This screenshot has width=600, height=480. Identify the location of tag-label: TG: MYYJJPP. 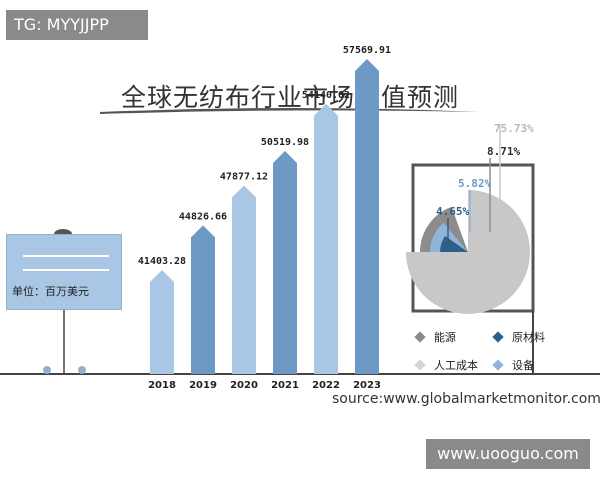
(77, 25).